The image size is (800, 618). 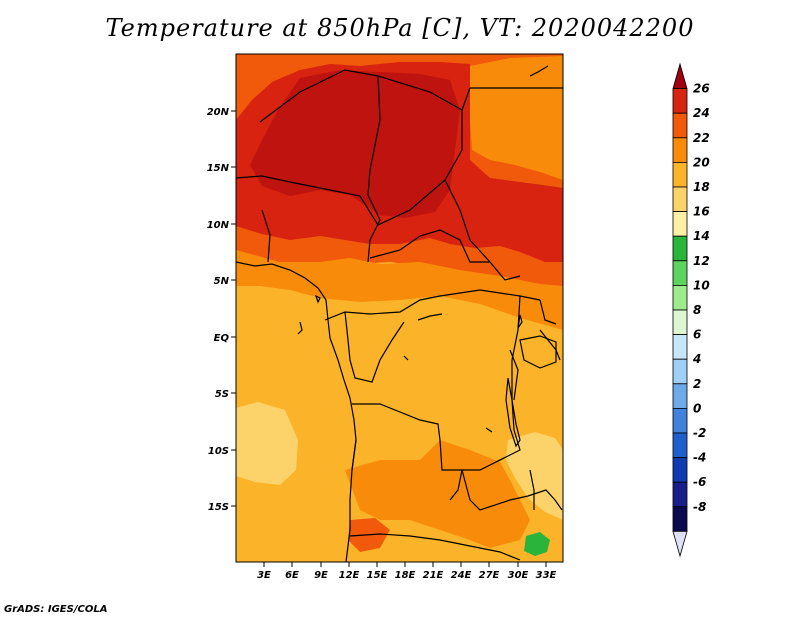 What do you see at coordinates (701, 162) in the screenshot?
I see `colorbar-label: 20` at bounding box center [701, 162].